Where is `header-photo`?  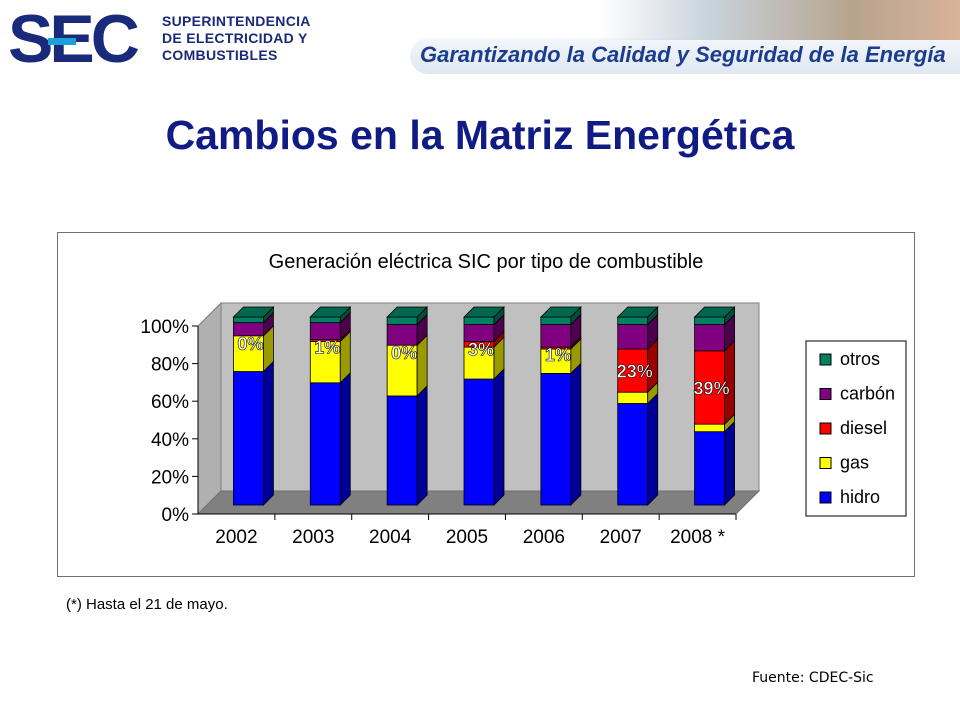 header-photo is located at coordinates (780, 20).